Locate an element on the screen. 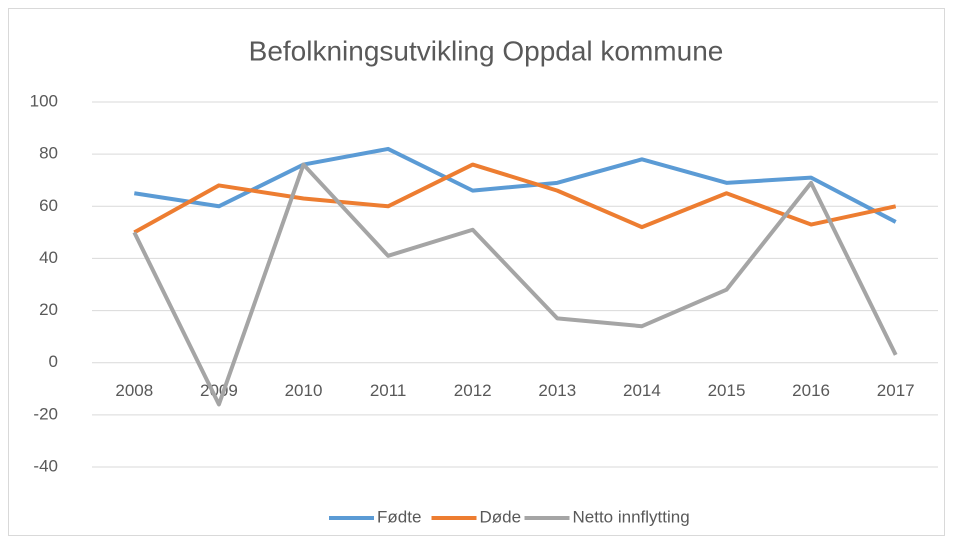 The image size is (953, 544). x-tick-label: 2017 is located at coordinates (896, 390).